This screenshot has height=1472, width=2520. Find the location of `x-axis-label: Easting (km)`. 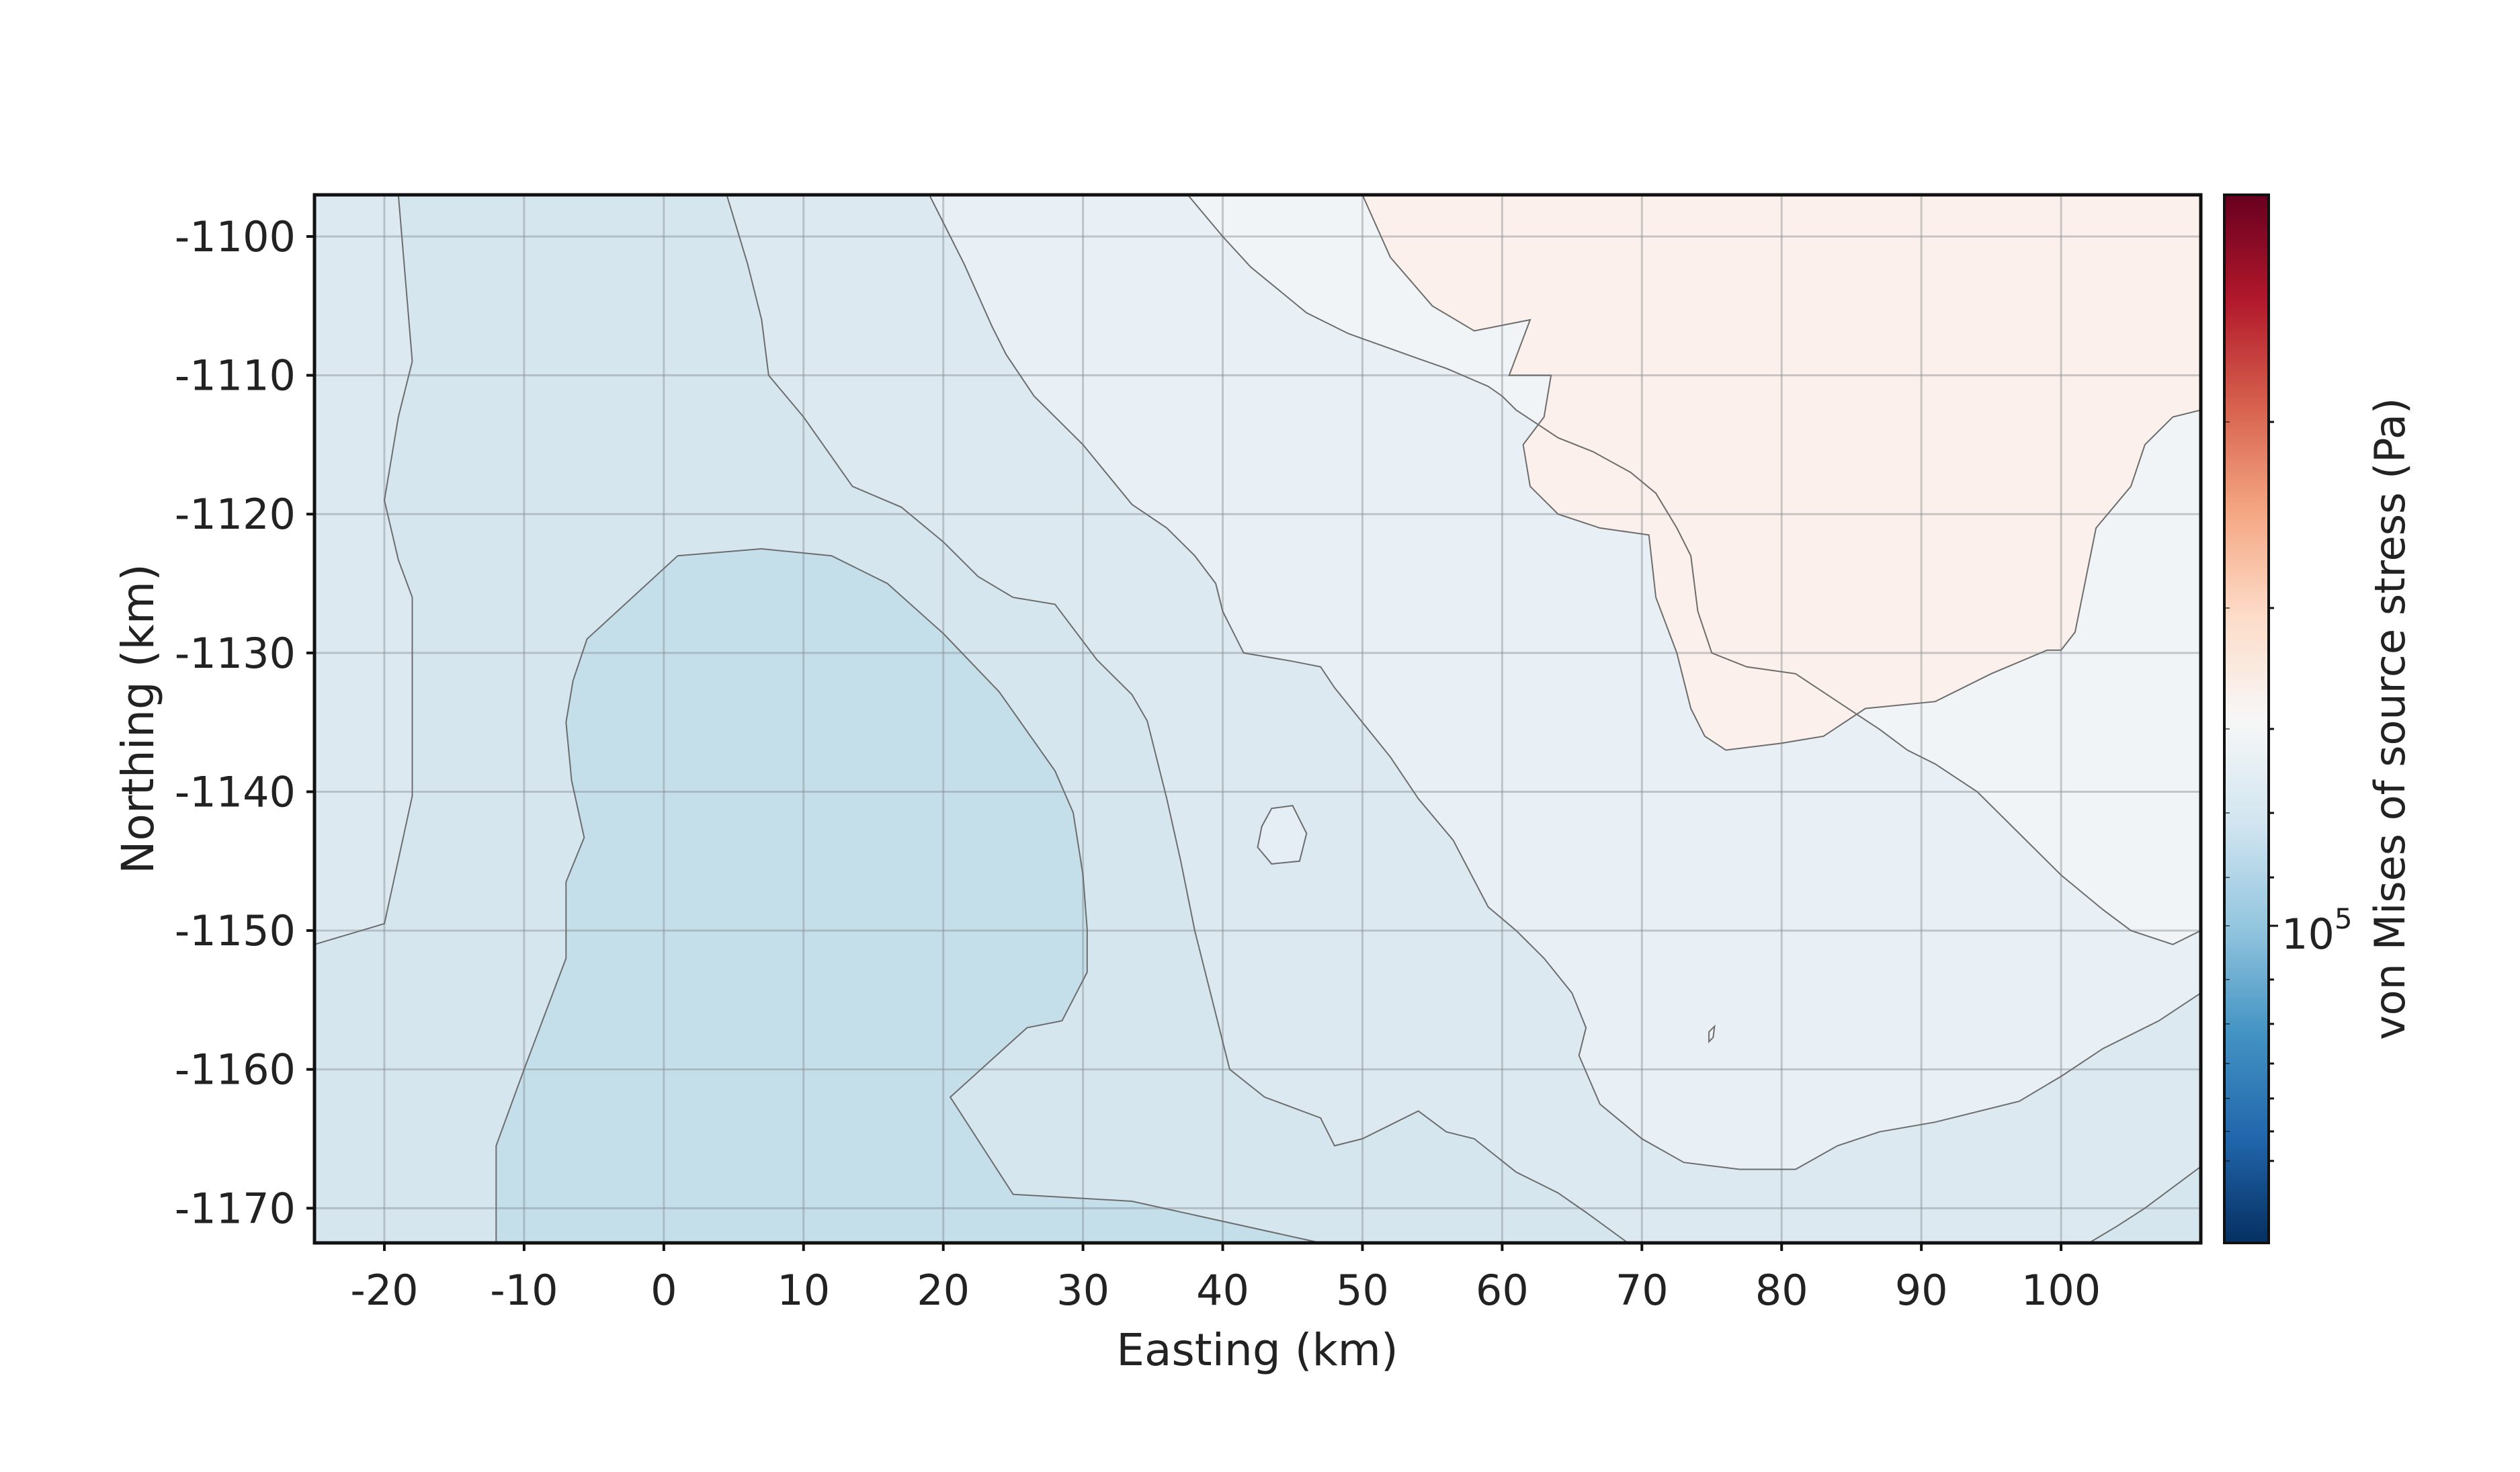

x-axis-label: Easting (km) is located at coordinates (1257, 1350).